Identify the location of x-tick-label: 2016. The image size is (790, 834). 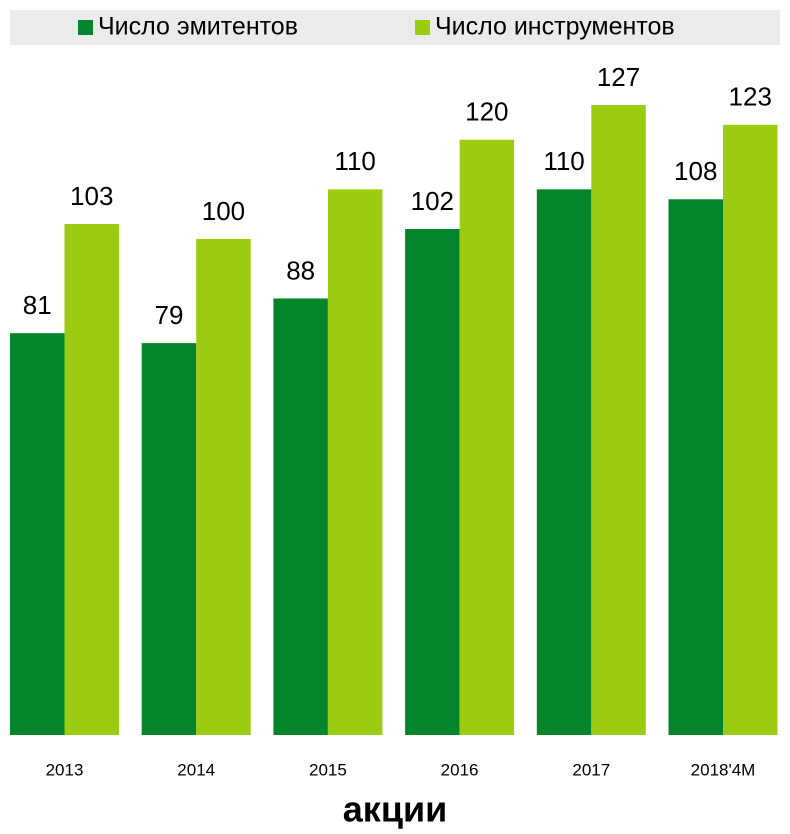
(460, 769).